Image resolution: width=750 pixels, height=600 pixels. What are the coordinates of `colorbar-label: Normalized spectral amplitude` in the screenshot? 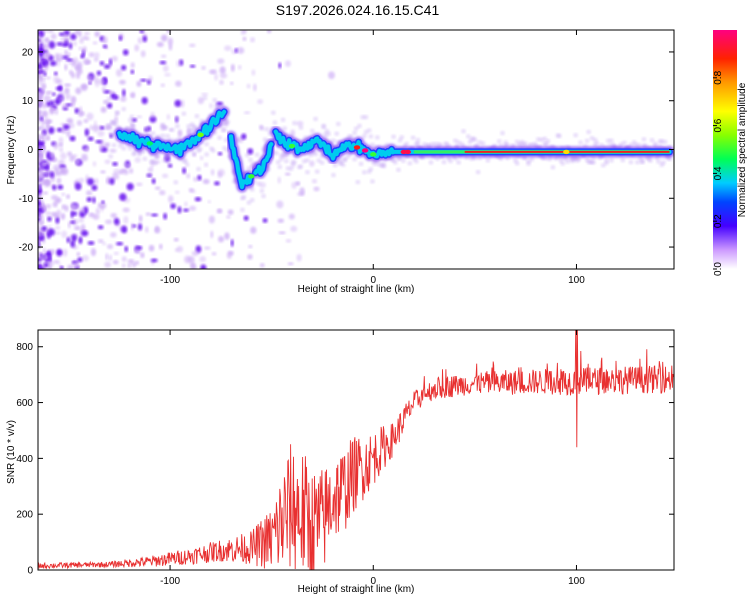 It's located at (742, 149).